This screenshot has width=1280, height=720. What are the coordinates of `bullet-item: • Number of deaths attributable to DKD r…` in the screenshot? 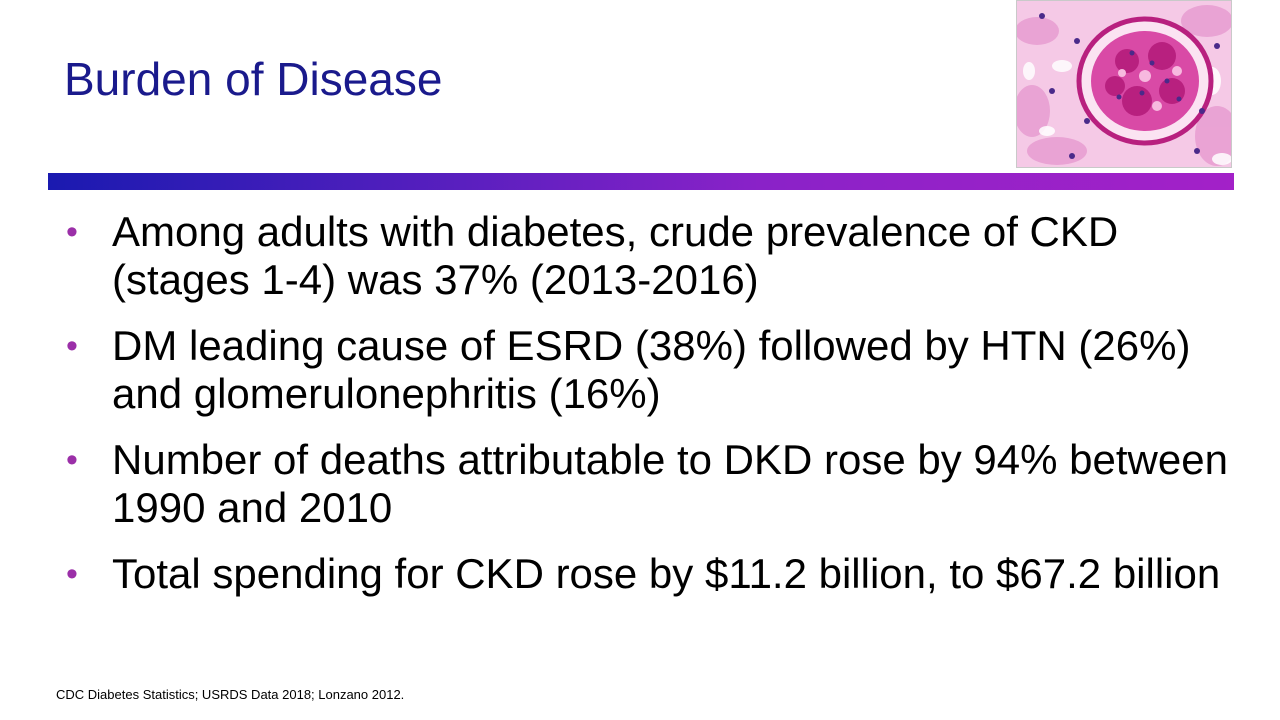 It's located at (656, 484).